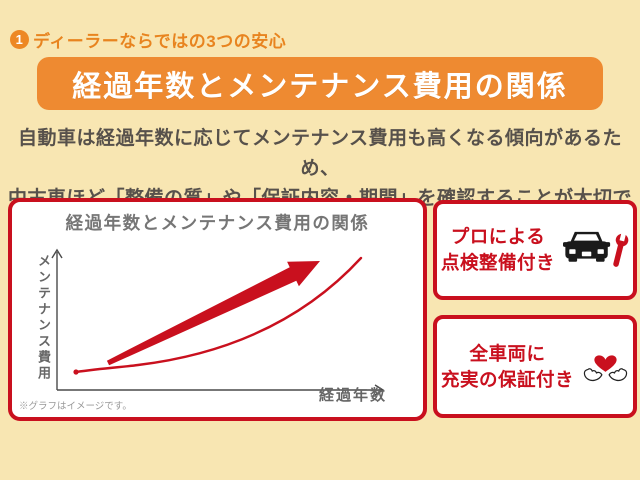 The width and height of the screenshot is (640, 480). Describe the element at coordinates (160, 41) in the screenshot. I see `section-header-label: ディーラーならではの3つの安心` at that location.